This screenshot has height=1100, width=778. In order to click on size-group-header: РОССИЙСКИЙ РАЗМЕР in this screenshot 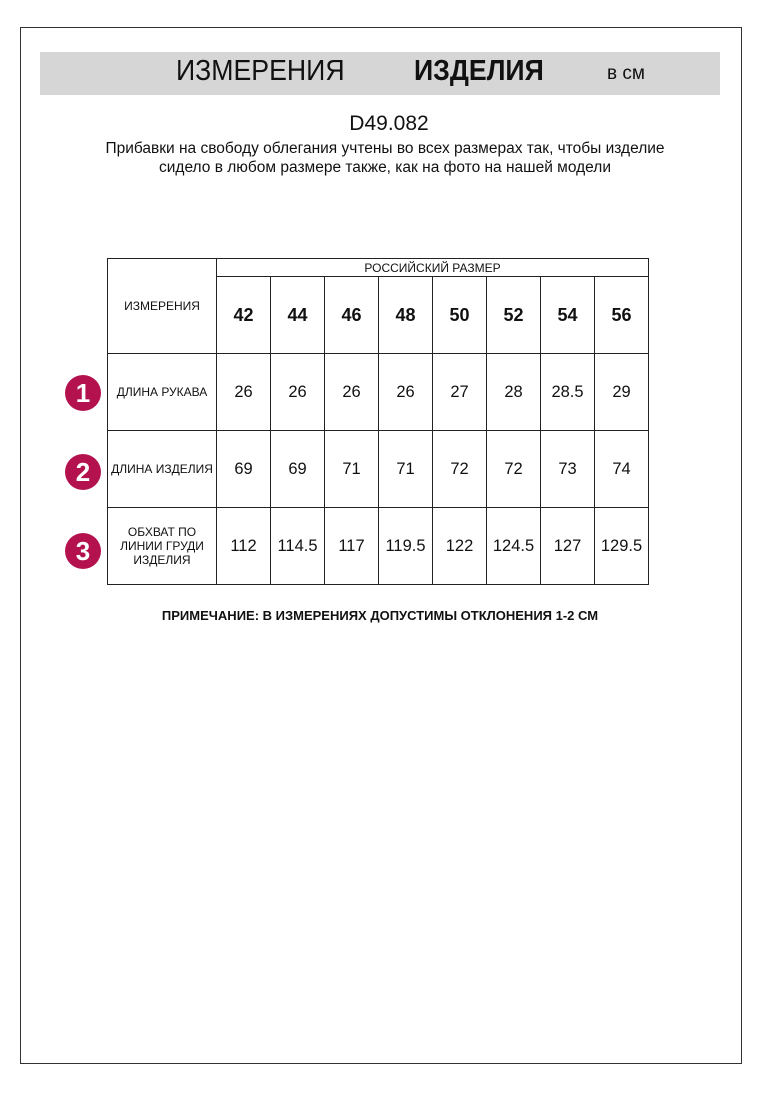, I will do `click(432, 267)`.